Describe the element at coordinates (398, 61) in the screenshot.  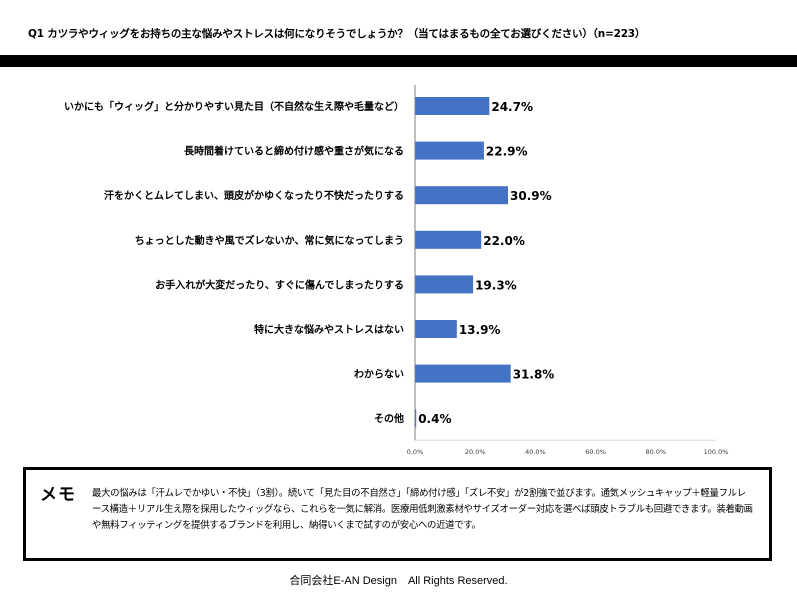
I see `header-band` at that location.